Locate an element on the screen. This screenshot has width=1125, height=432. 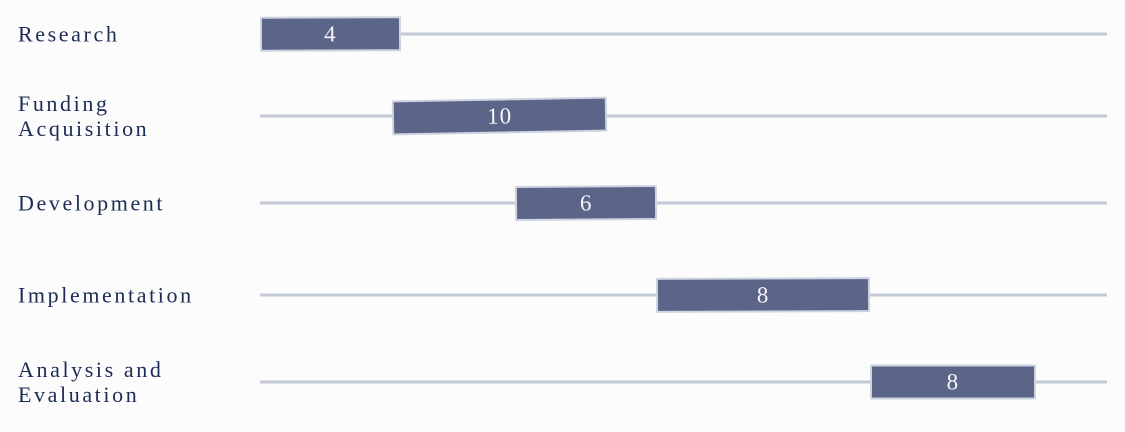
task-bar: 6 is located at coordinates (586, 203).